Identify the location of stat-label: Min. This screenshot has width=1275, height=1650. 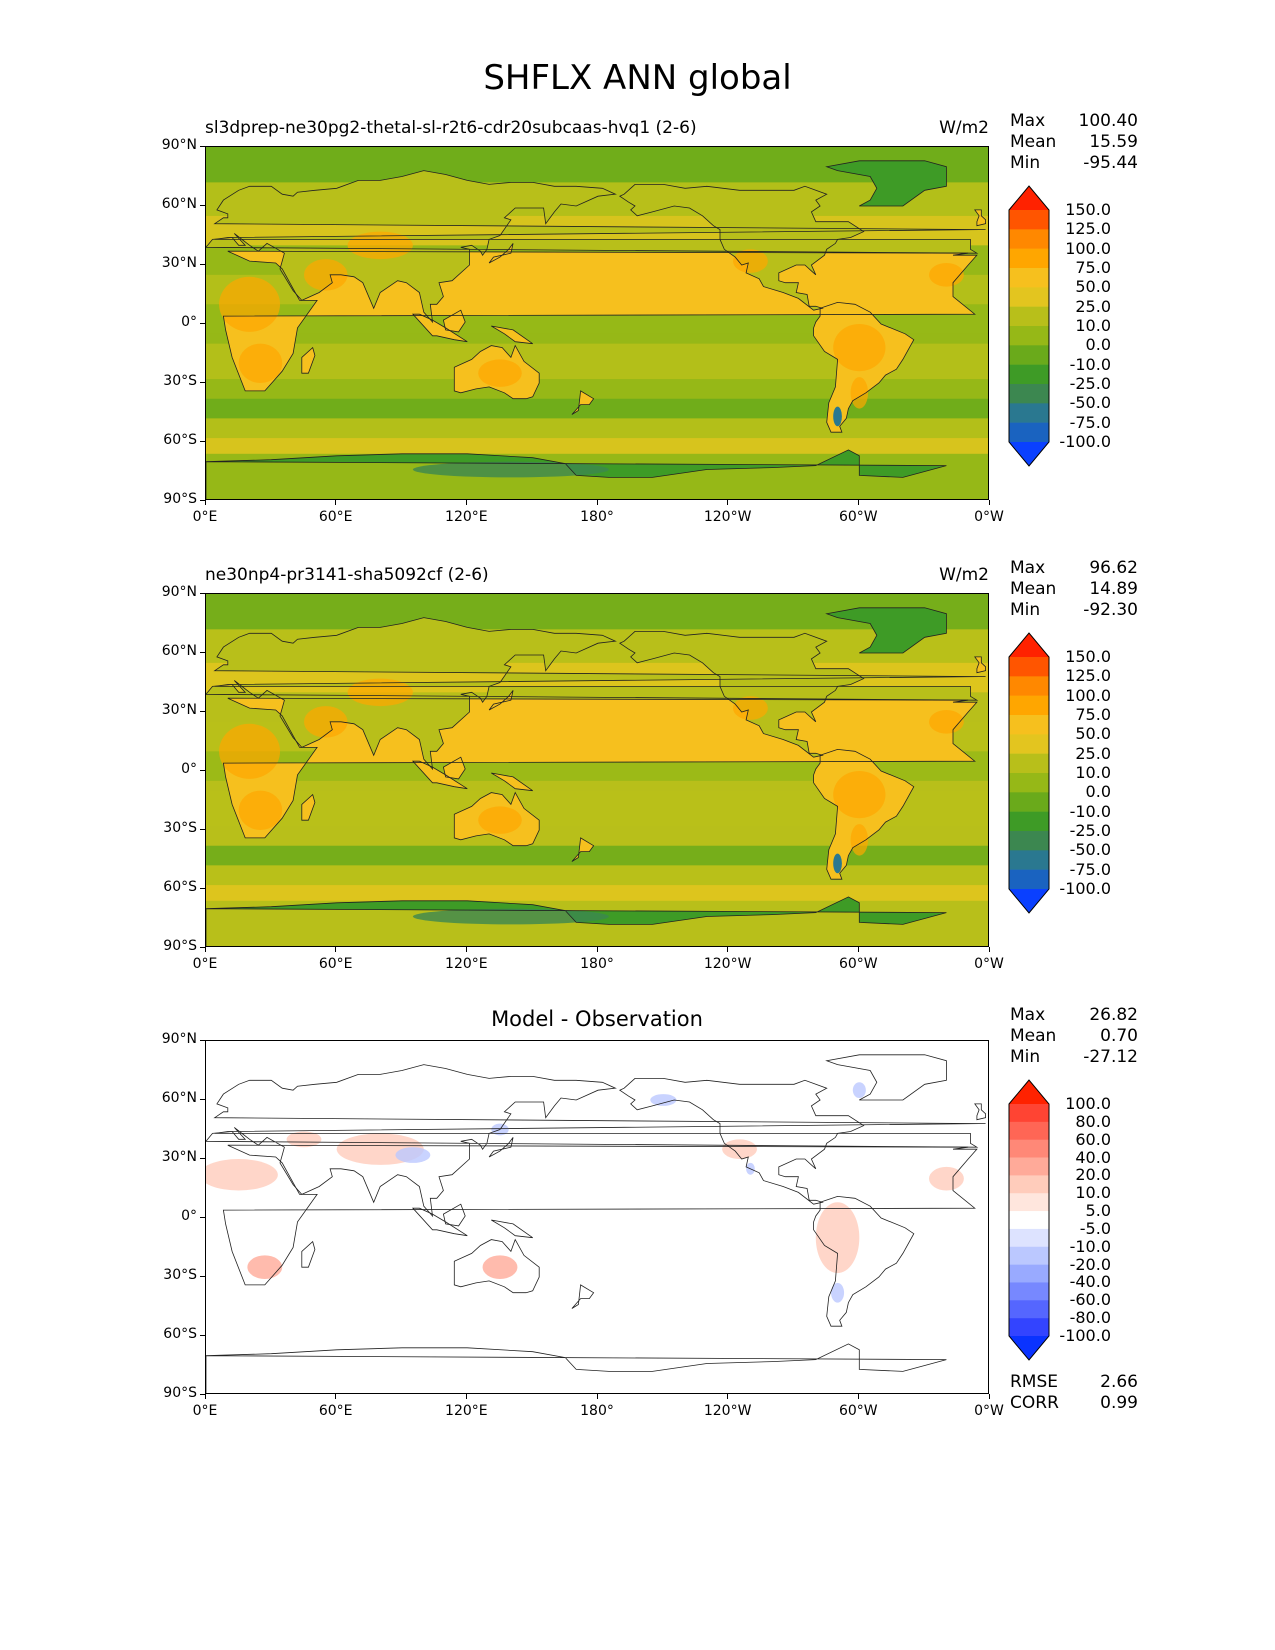
(1025, 1057).